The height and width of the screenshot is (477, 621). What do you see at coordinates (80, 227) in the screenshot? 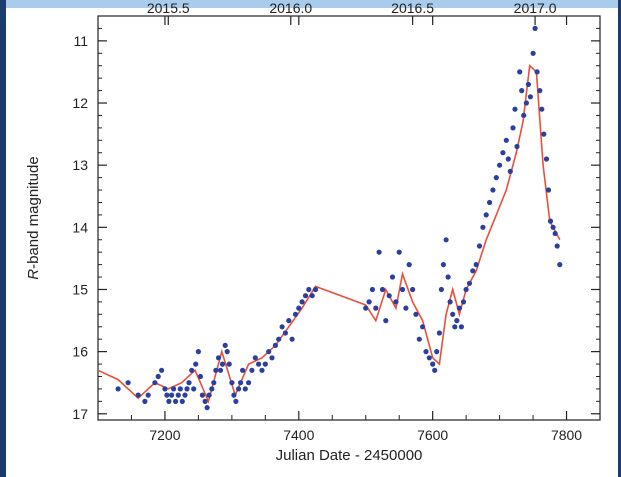
I see `y-tick-label: 14` at bounding box center [80, 227].